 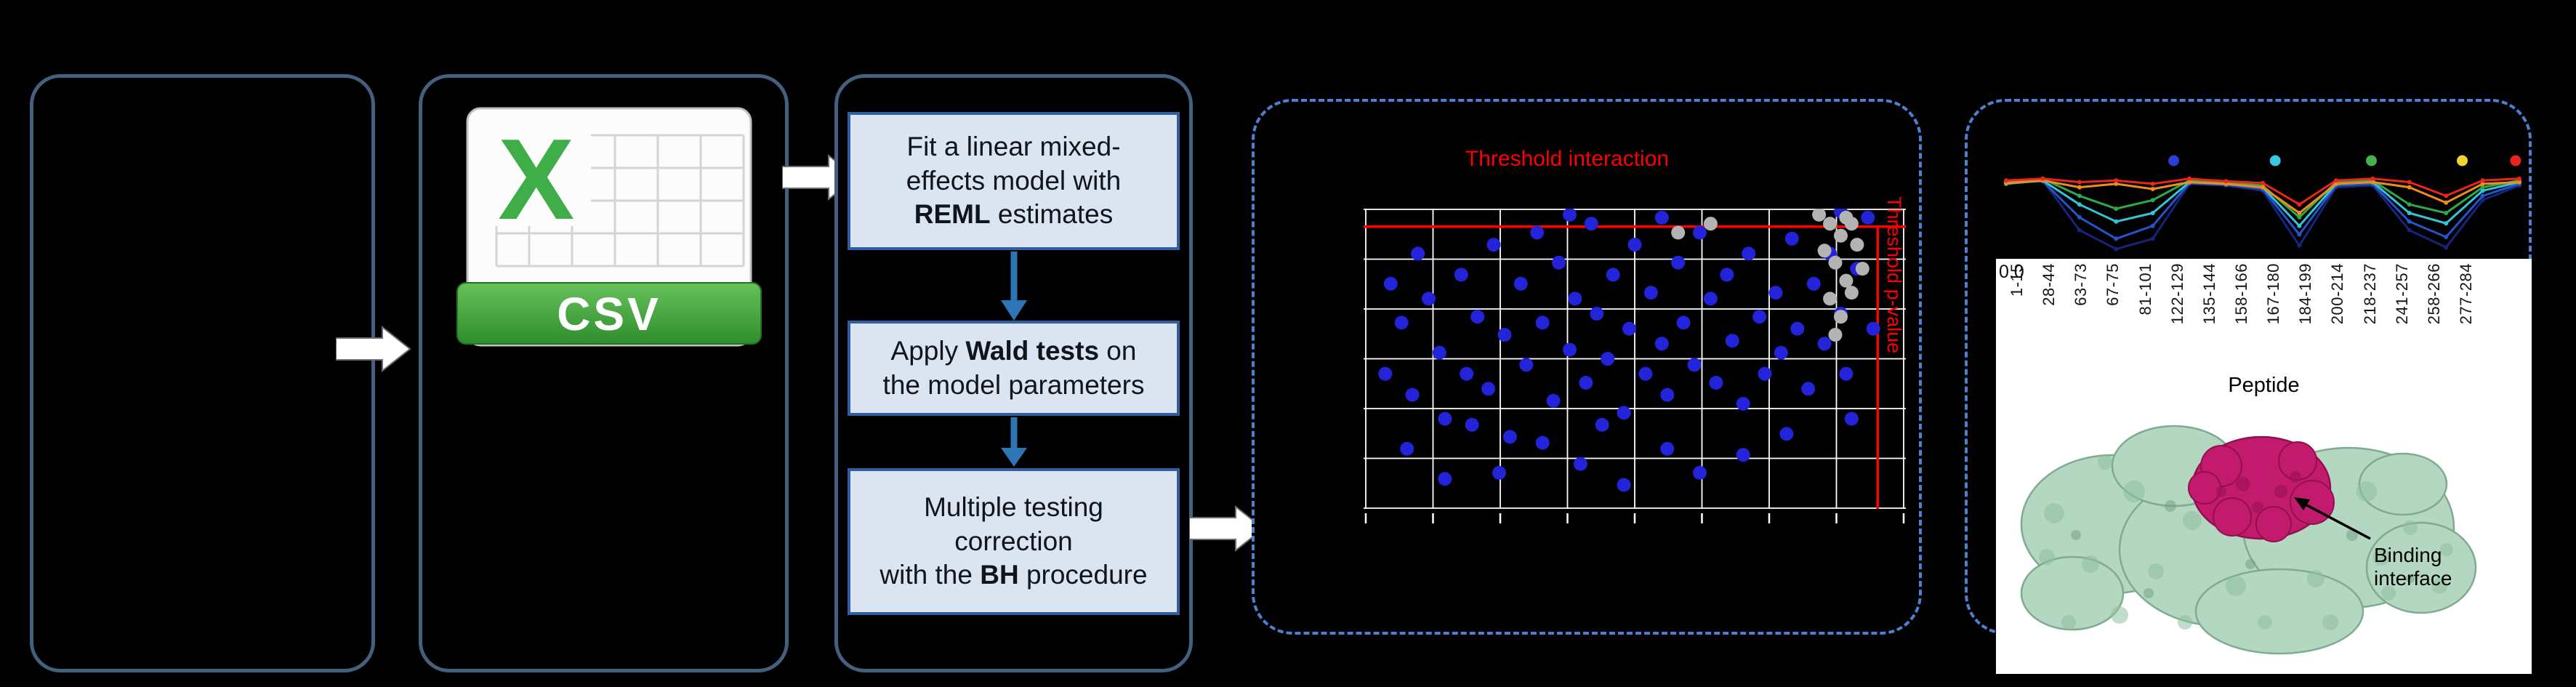 What do you see at coordinates (2279, 611) in the screenshot?
I see `protein-lobe` at bounding box center [2279, 611].